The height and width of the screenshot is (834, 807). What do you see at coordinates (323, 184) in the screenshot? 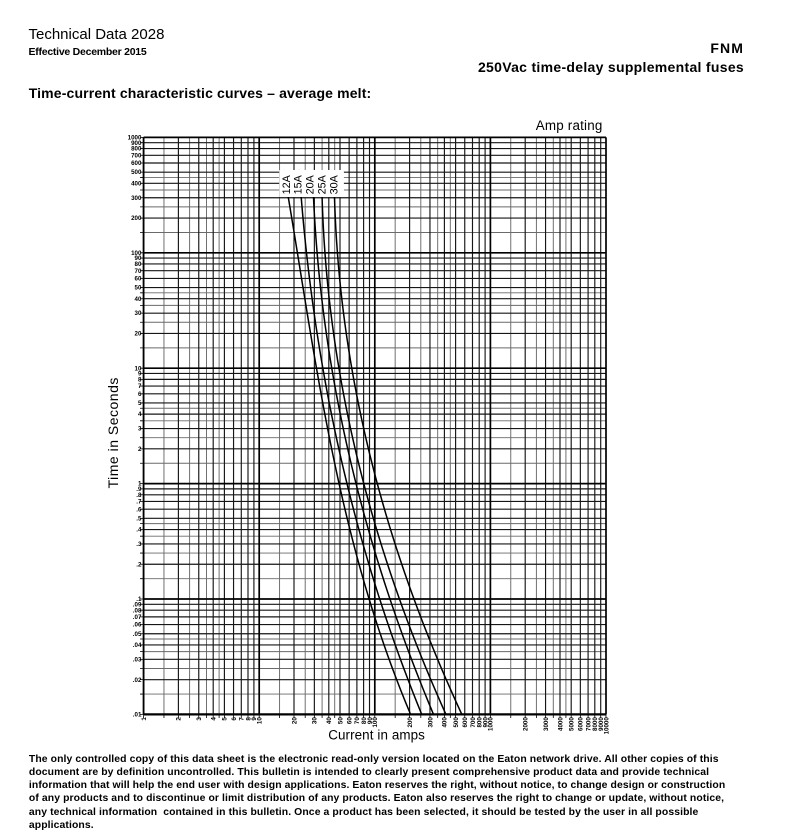
I see `svg-text: 25A` at bounding box center [323, 184].